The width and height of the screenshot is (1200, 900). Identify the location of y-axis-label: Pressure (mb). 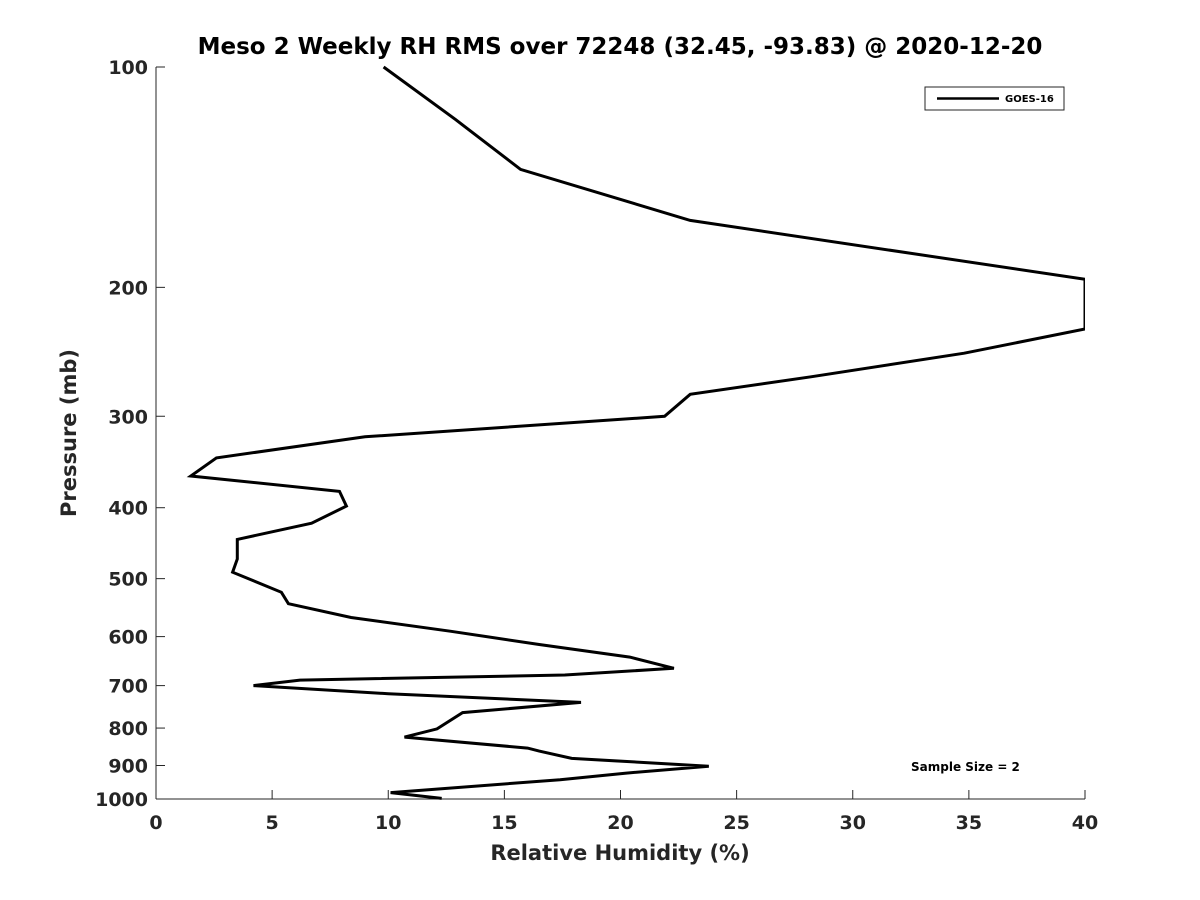
(69, 433).